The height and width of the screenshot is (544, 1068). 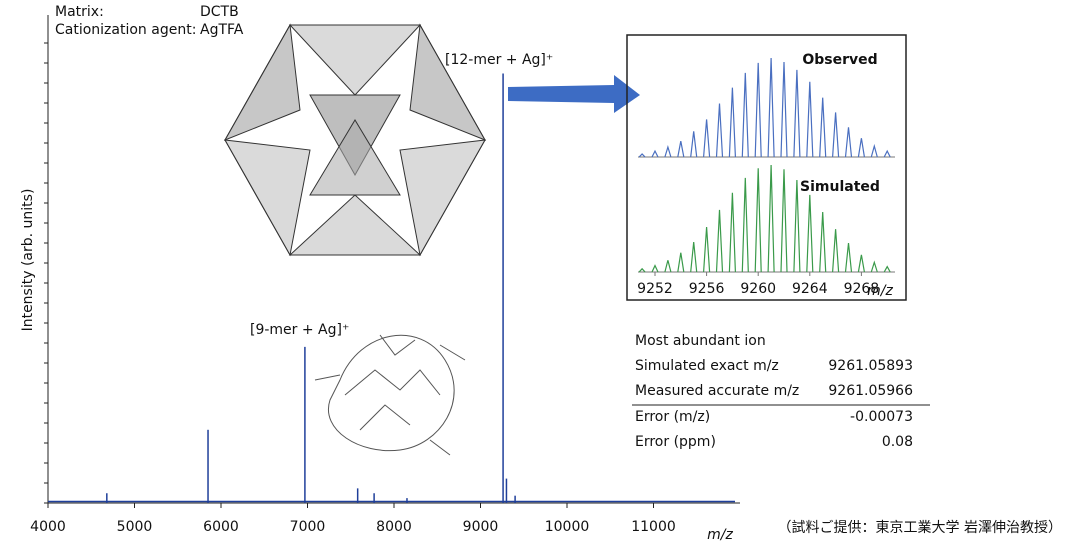 What do you see at coordinates (355, 140) in the screenshot?
I see `cage-structure` at bounding box center [355, 140].